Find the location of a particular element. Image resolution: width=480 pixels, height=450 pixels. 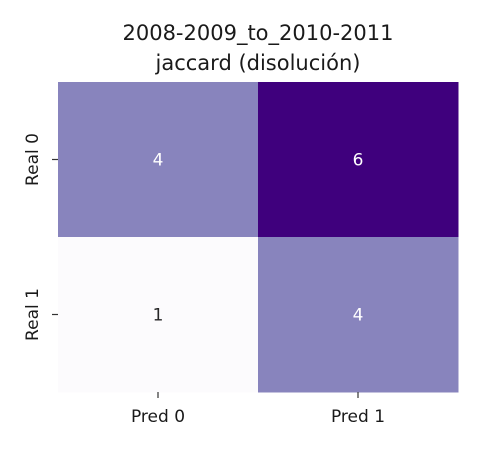

y-tick-label: Real 1 is located at coordinates (33, 314).